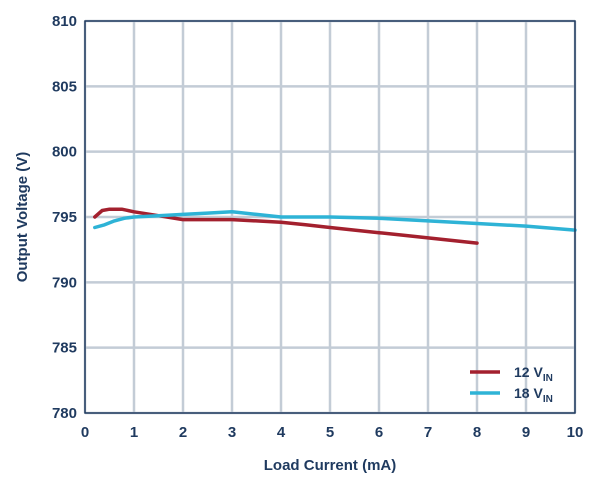 The image size is (600, 482). I want to click on y-tick-label: 790, so click(64, 282).